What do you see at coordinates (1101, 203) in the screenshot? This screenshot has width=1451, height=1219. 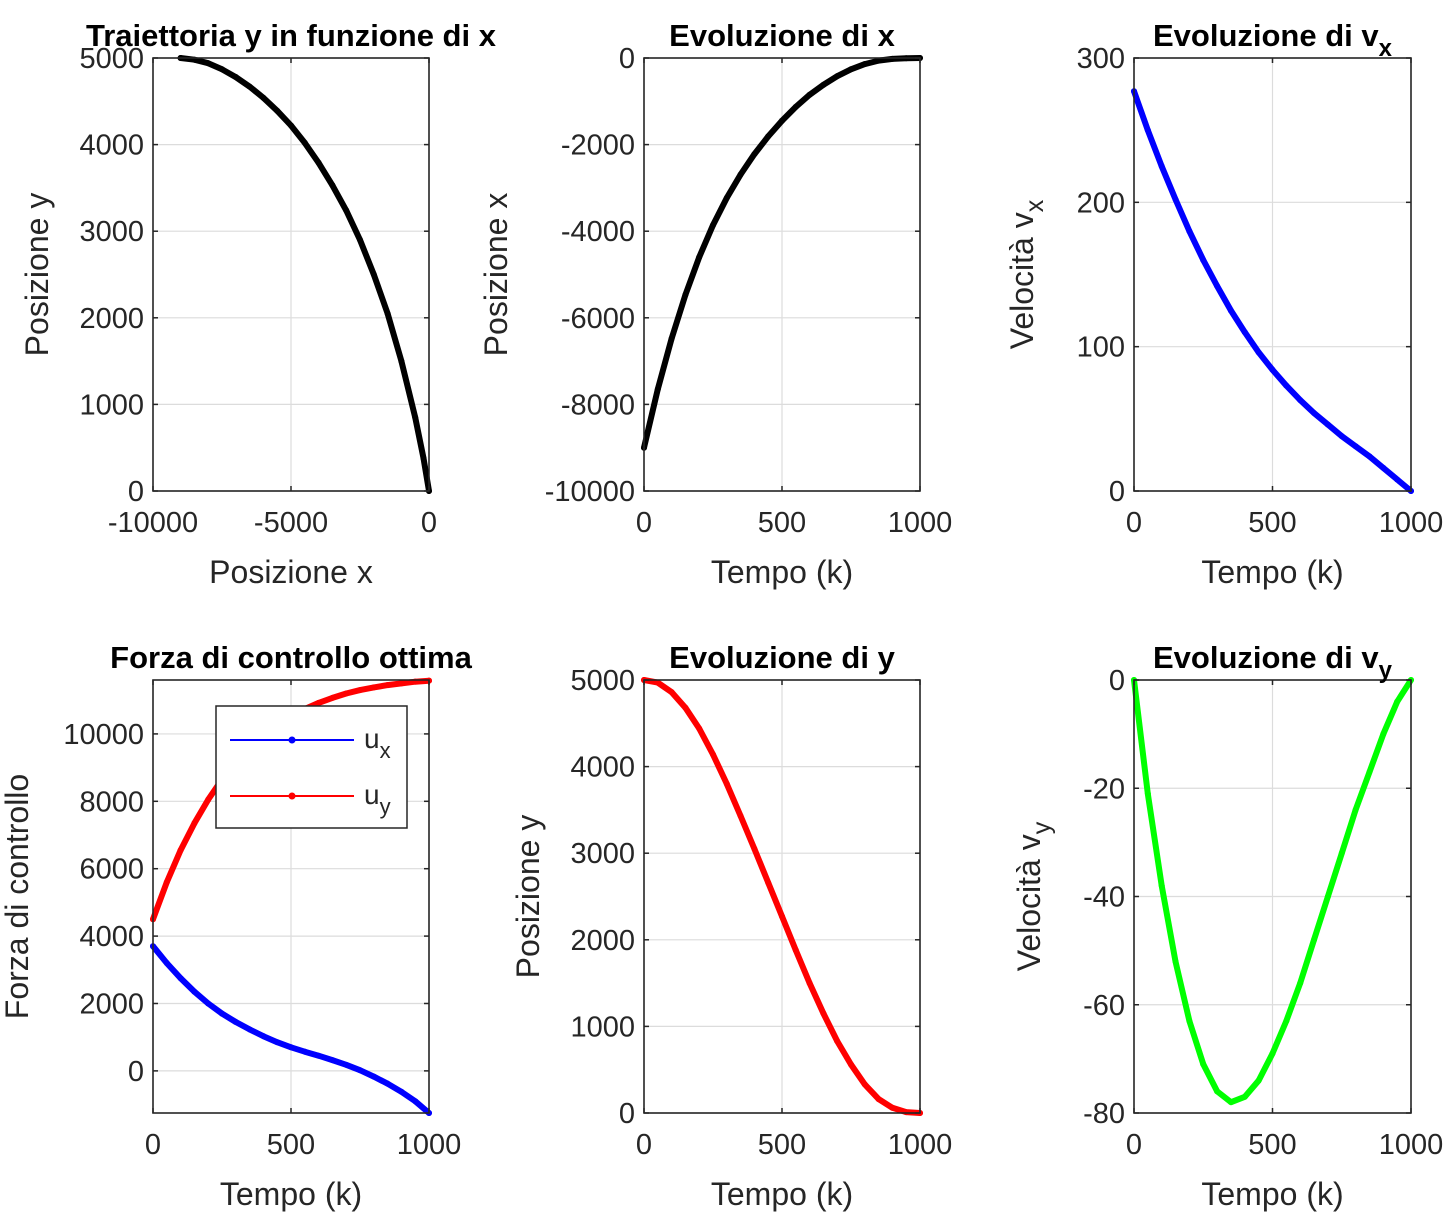 I see `y-tick-label: 200` at bounding box center [1101, 203].